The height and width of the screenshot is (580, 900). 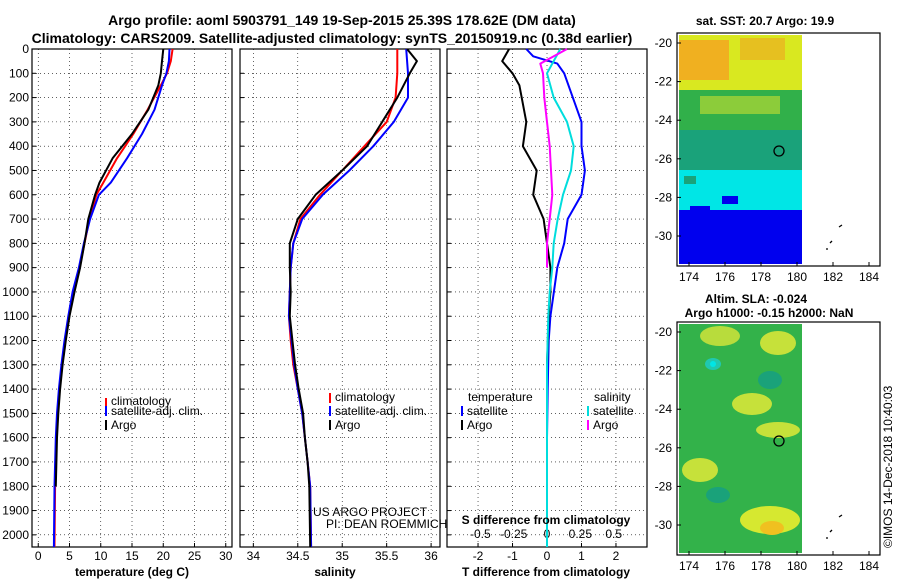 What do you see at coordinates (613, 534) in the screenshot?
I see `s-tick-label: 0.5` at bounding box center [613, 534].